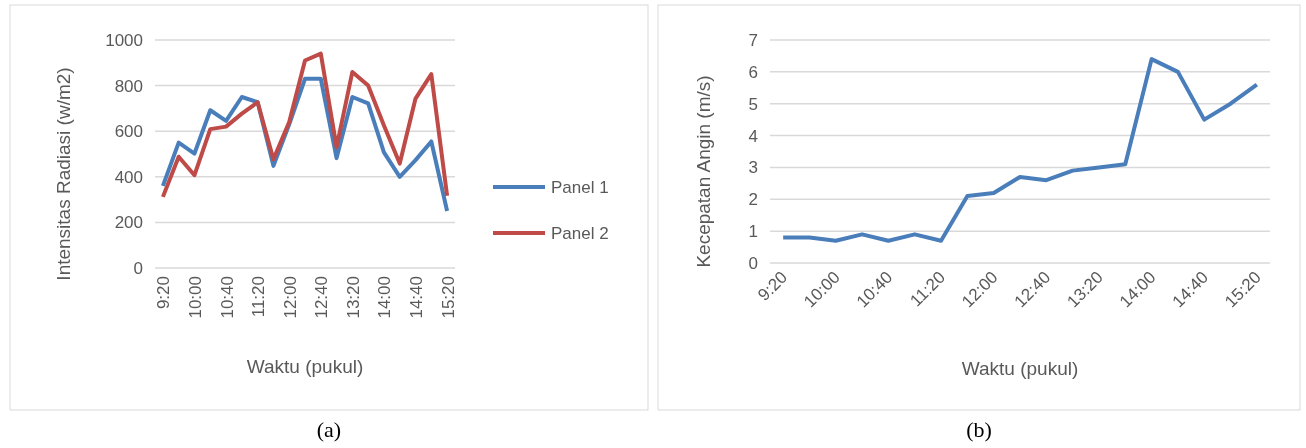  Describe the element at coordinates (128, 177) in the screenshot. I see `y-tick-label: 400` at that location.